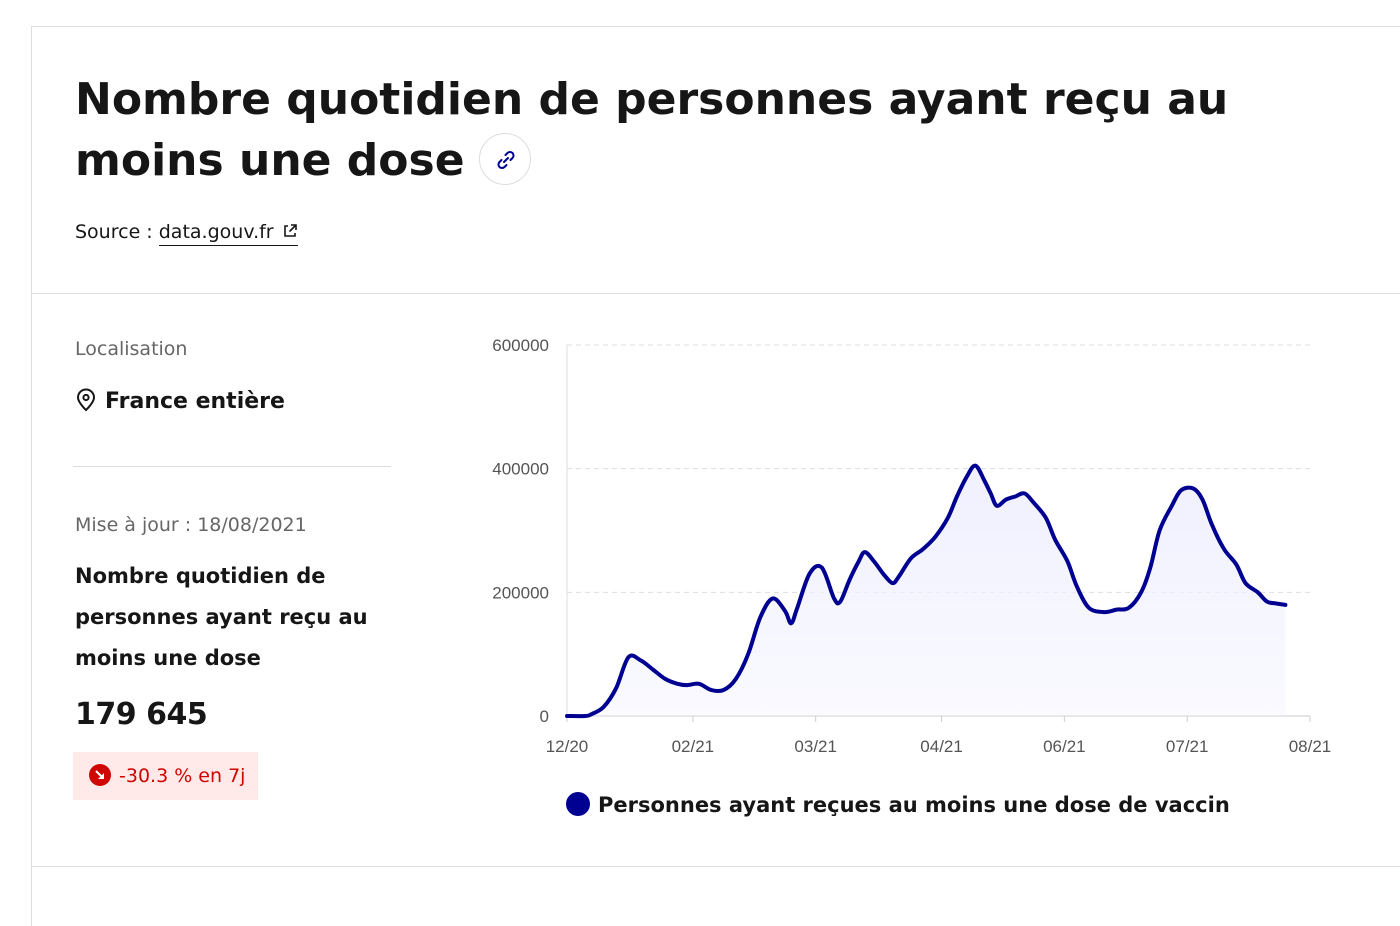 The height and width of the screenshot is (926, 1400). I want to click on trend-badge: -30.3 % en 7j, so click(165, 776).